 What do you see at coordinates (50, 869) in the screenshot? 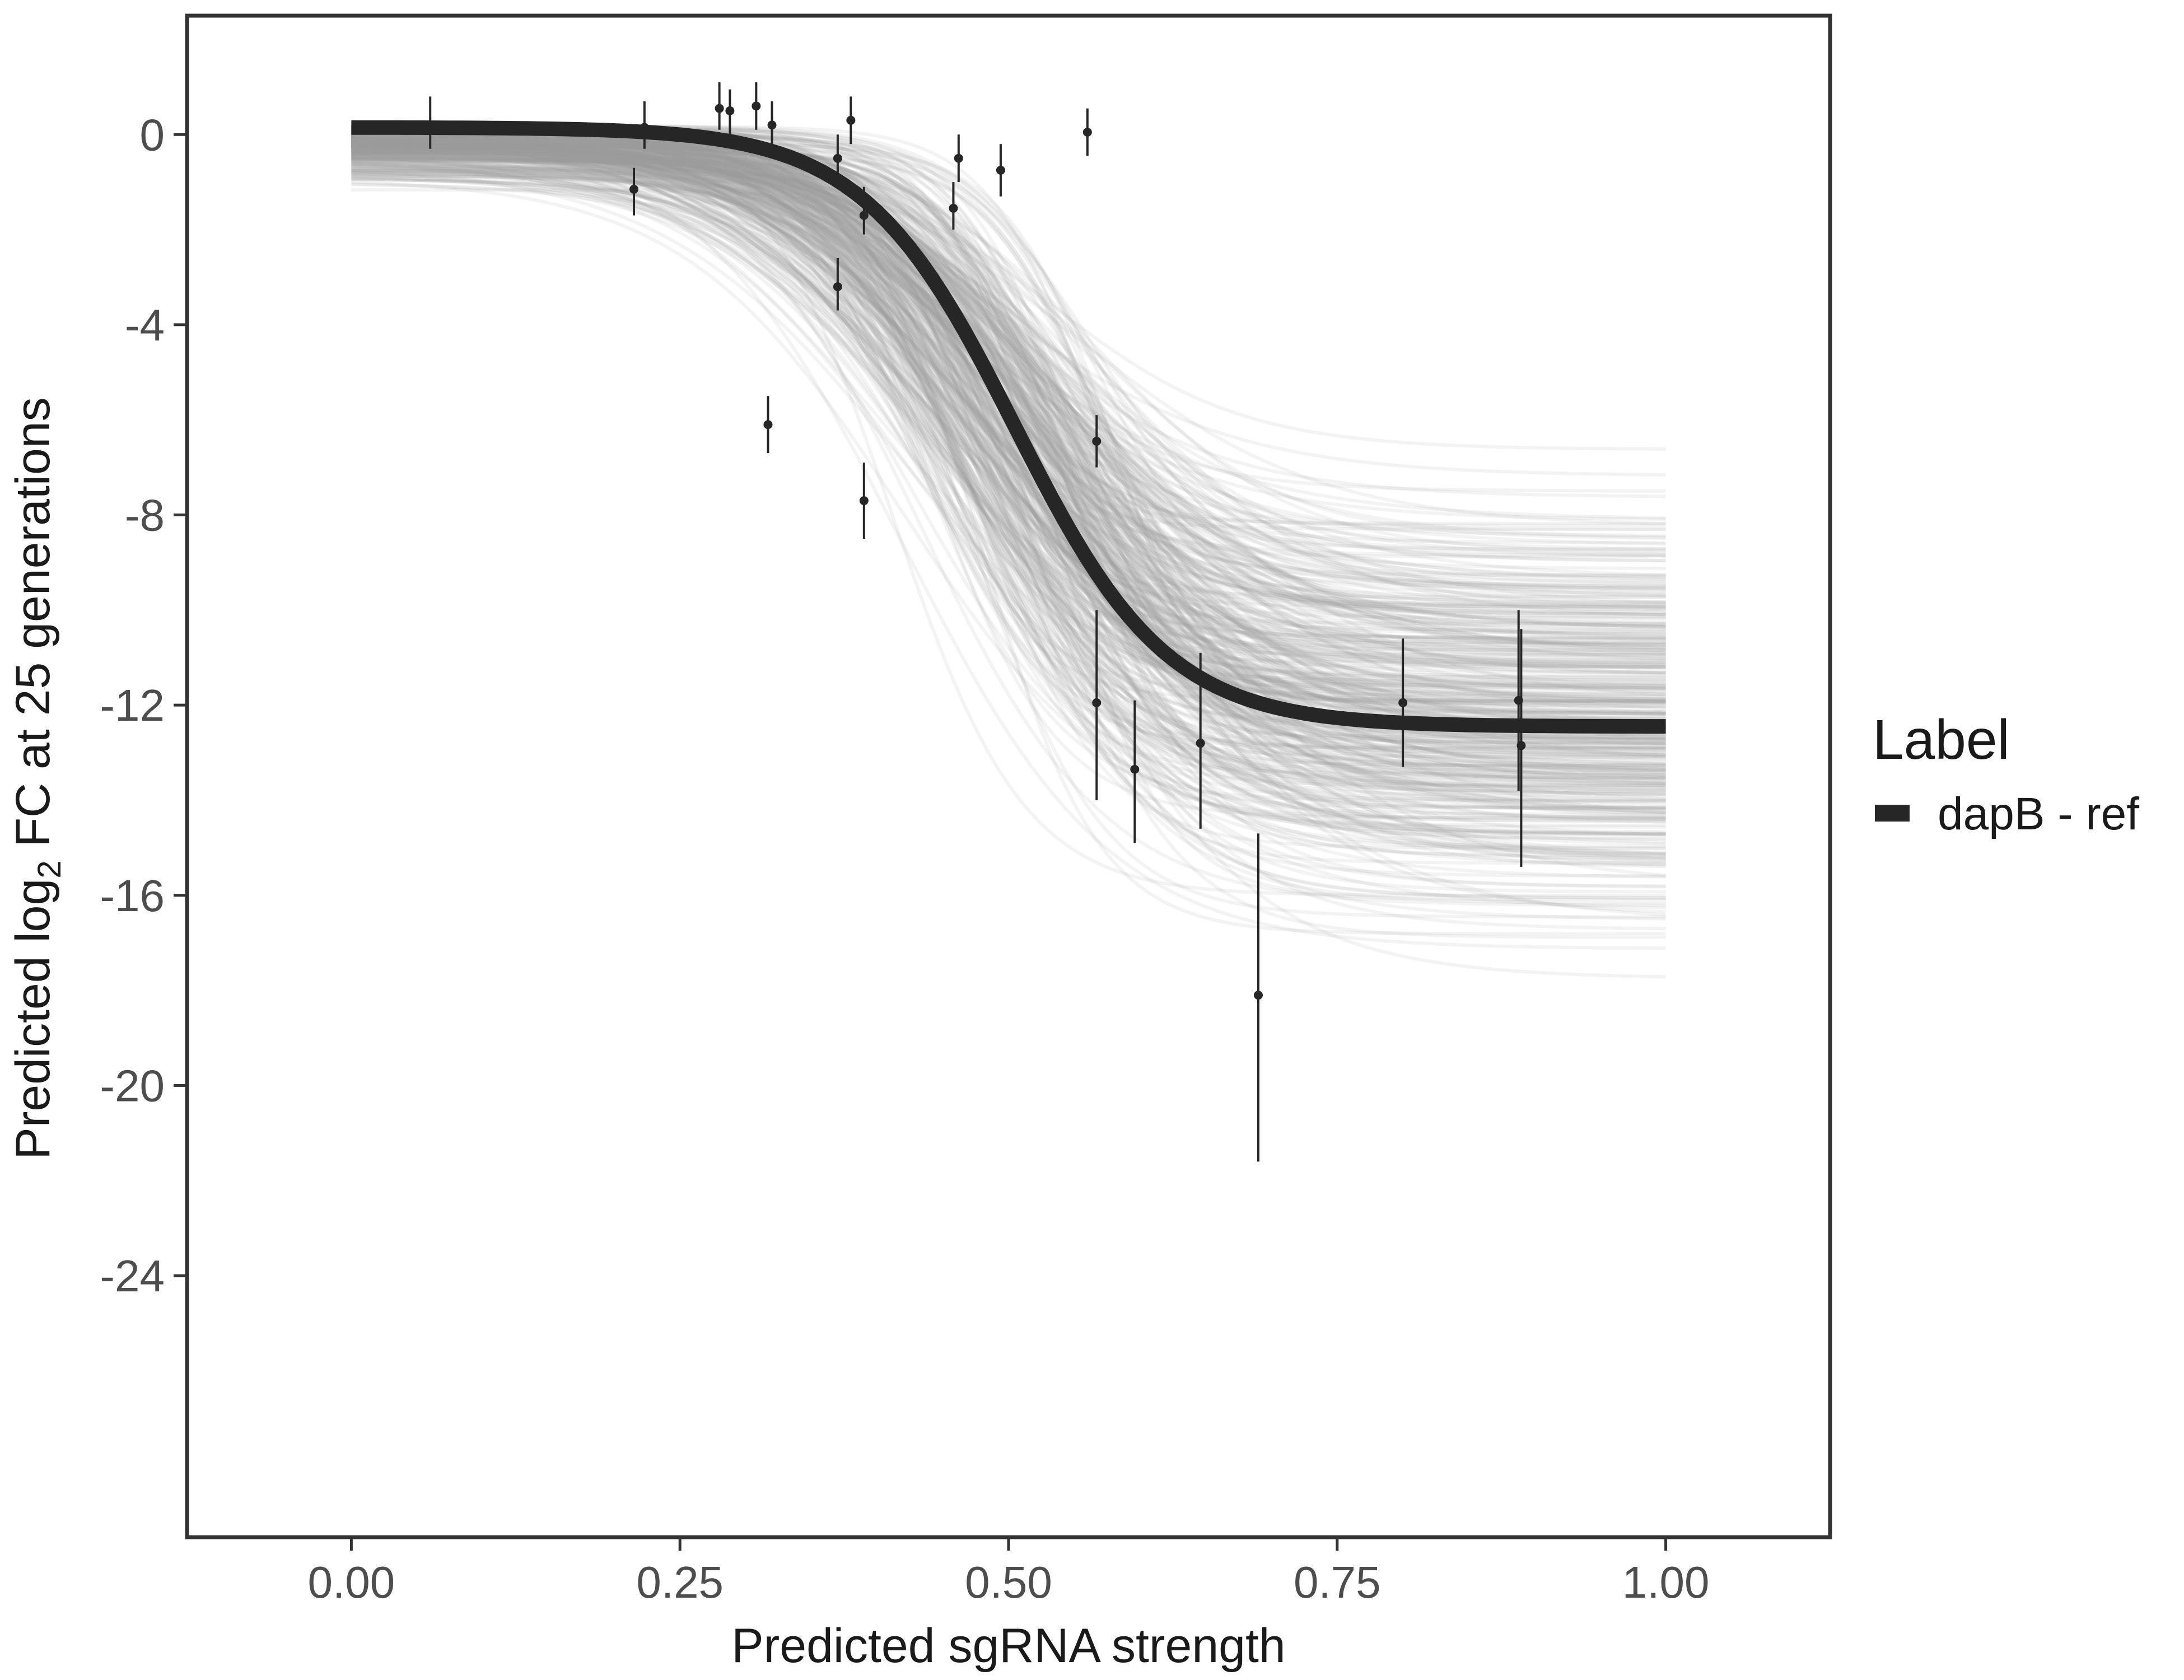
I see `y-axis-title-subscript: 2` at bounding box center [50, 869].